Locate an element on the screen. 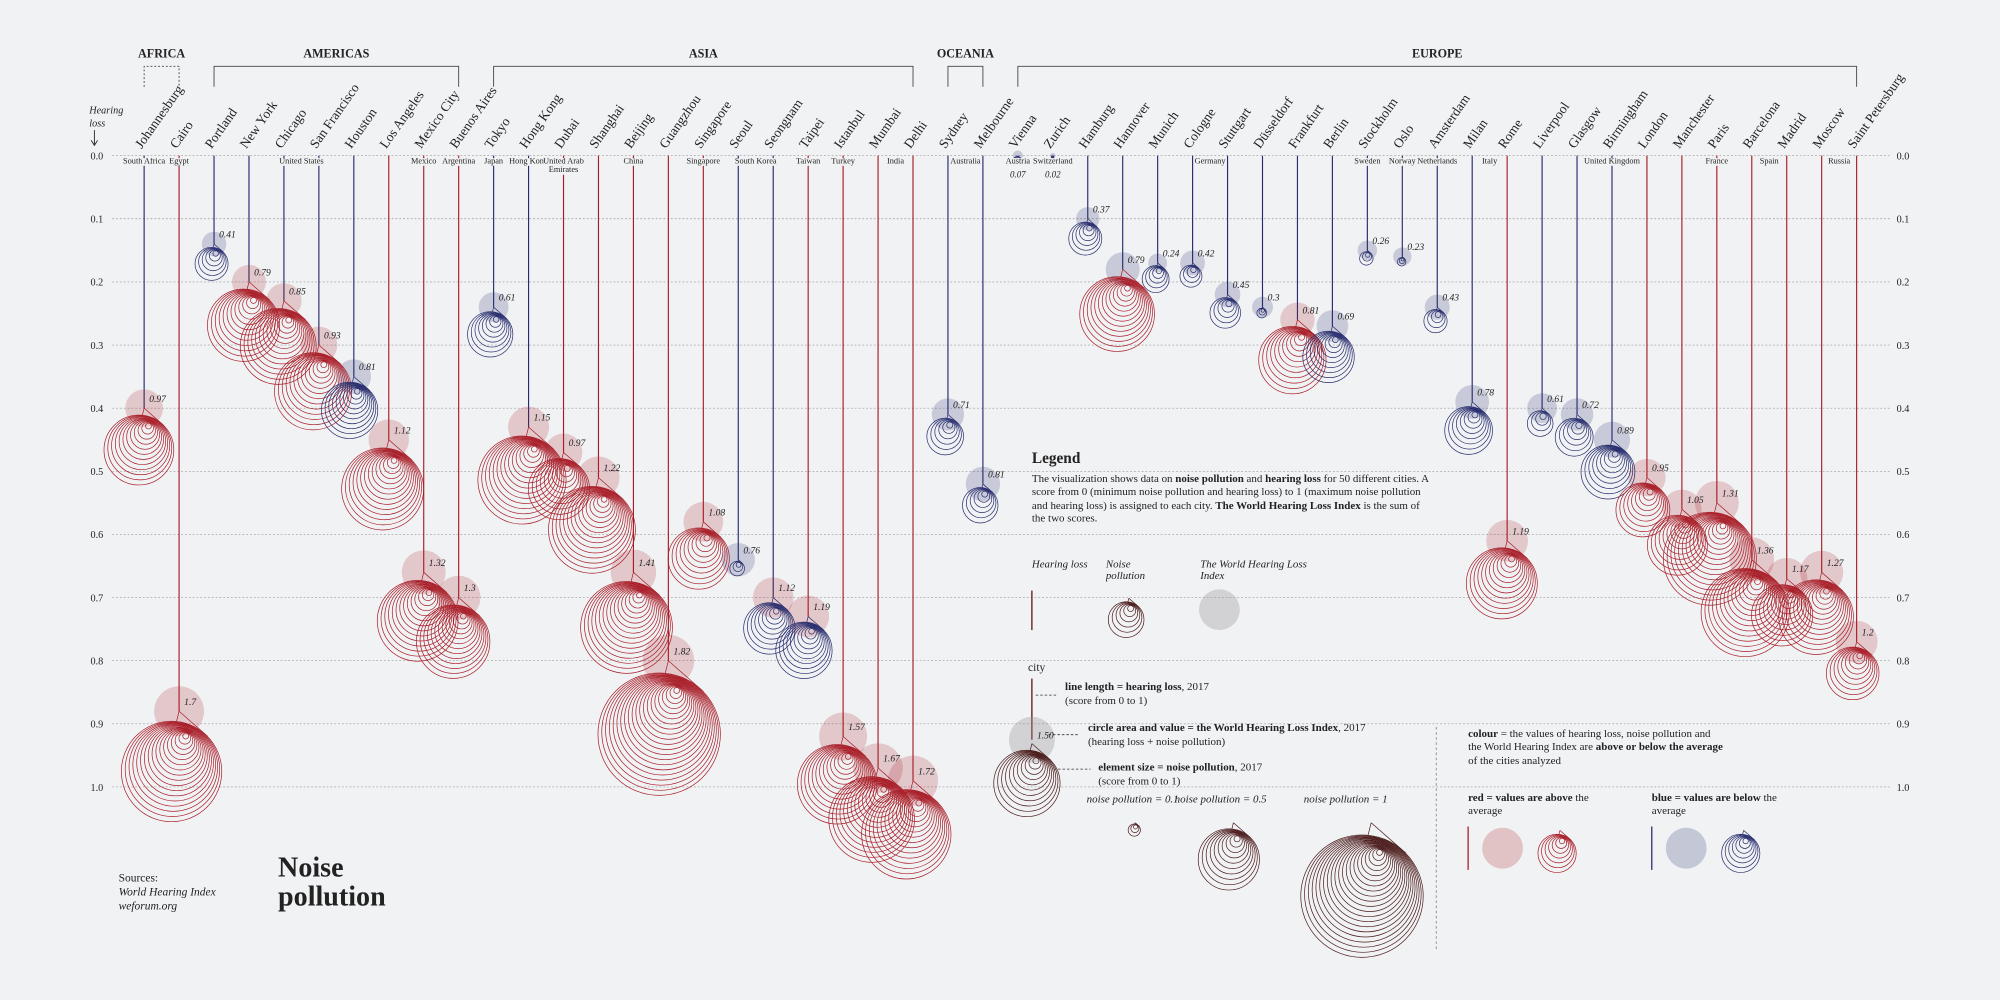 This screenshot has height=1000, width=2000. index-label: 1.12 is located at coordinates (402, 430).